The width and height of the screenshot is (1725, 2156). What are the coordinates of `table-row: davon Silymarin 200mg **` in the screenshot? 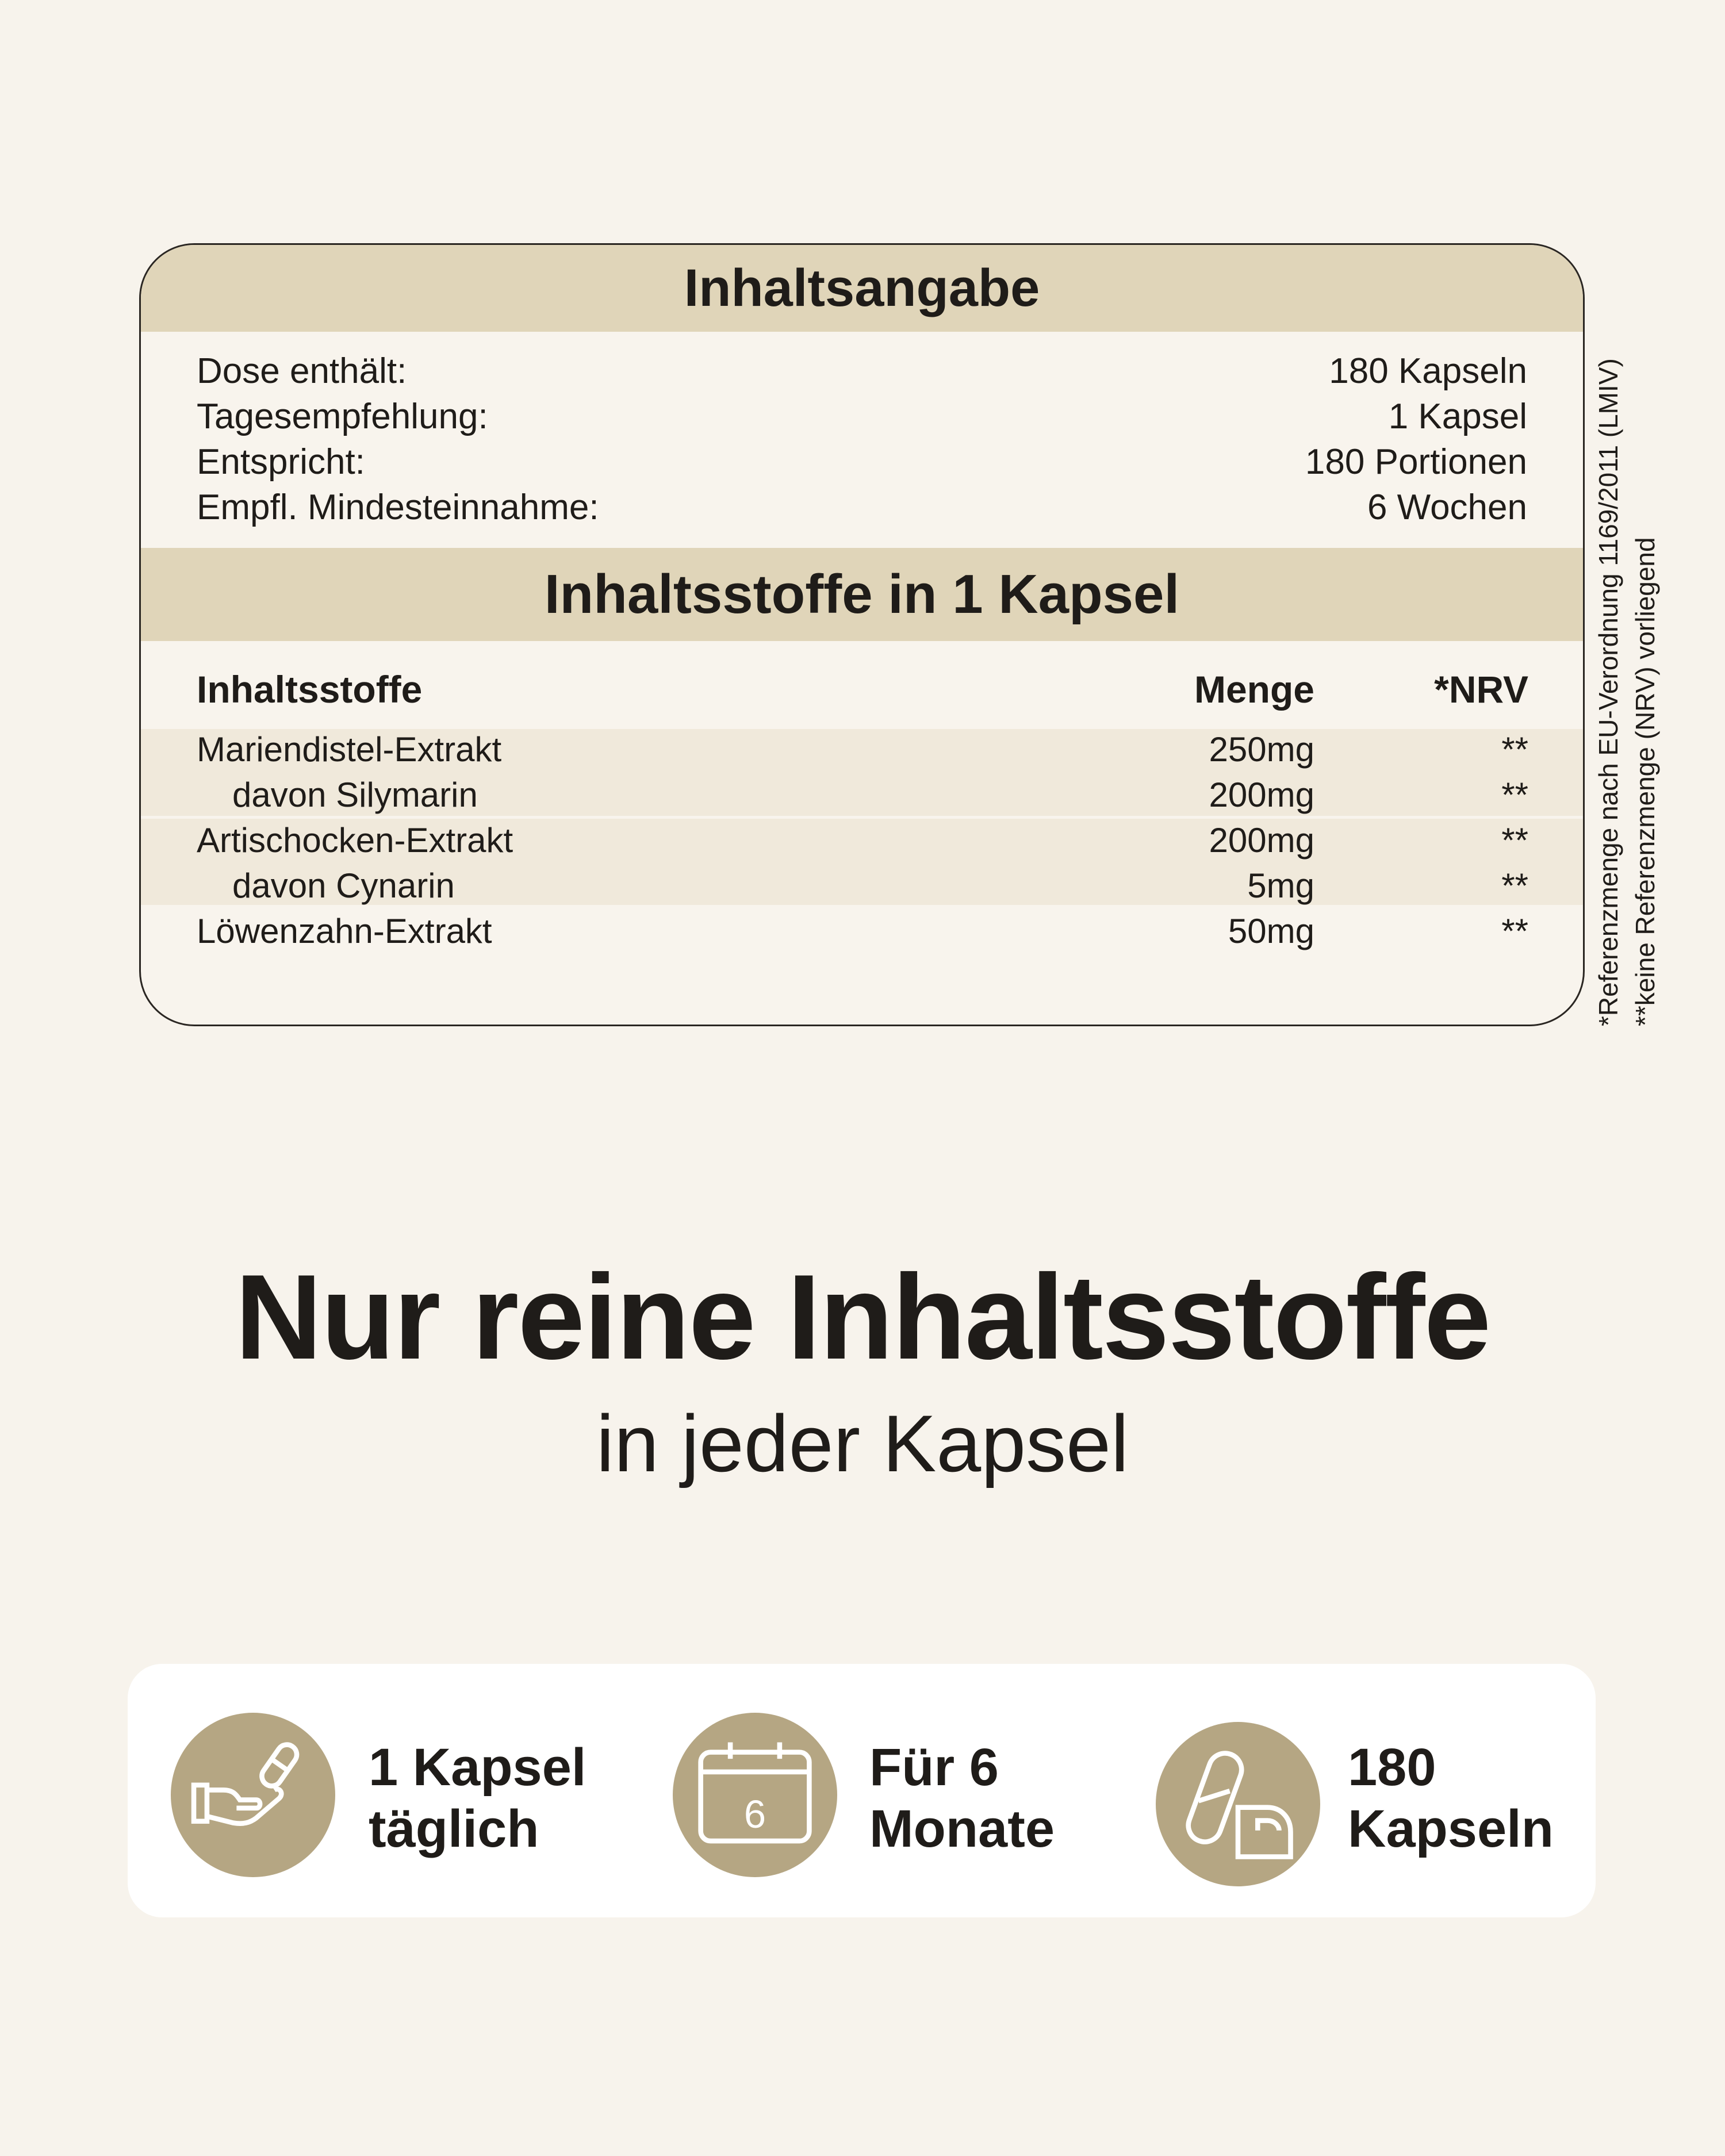 It's located at (862, 795).